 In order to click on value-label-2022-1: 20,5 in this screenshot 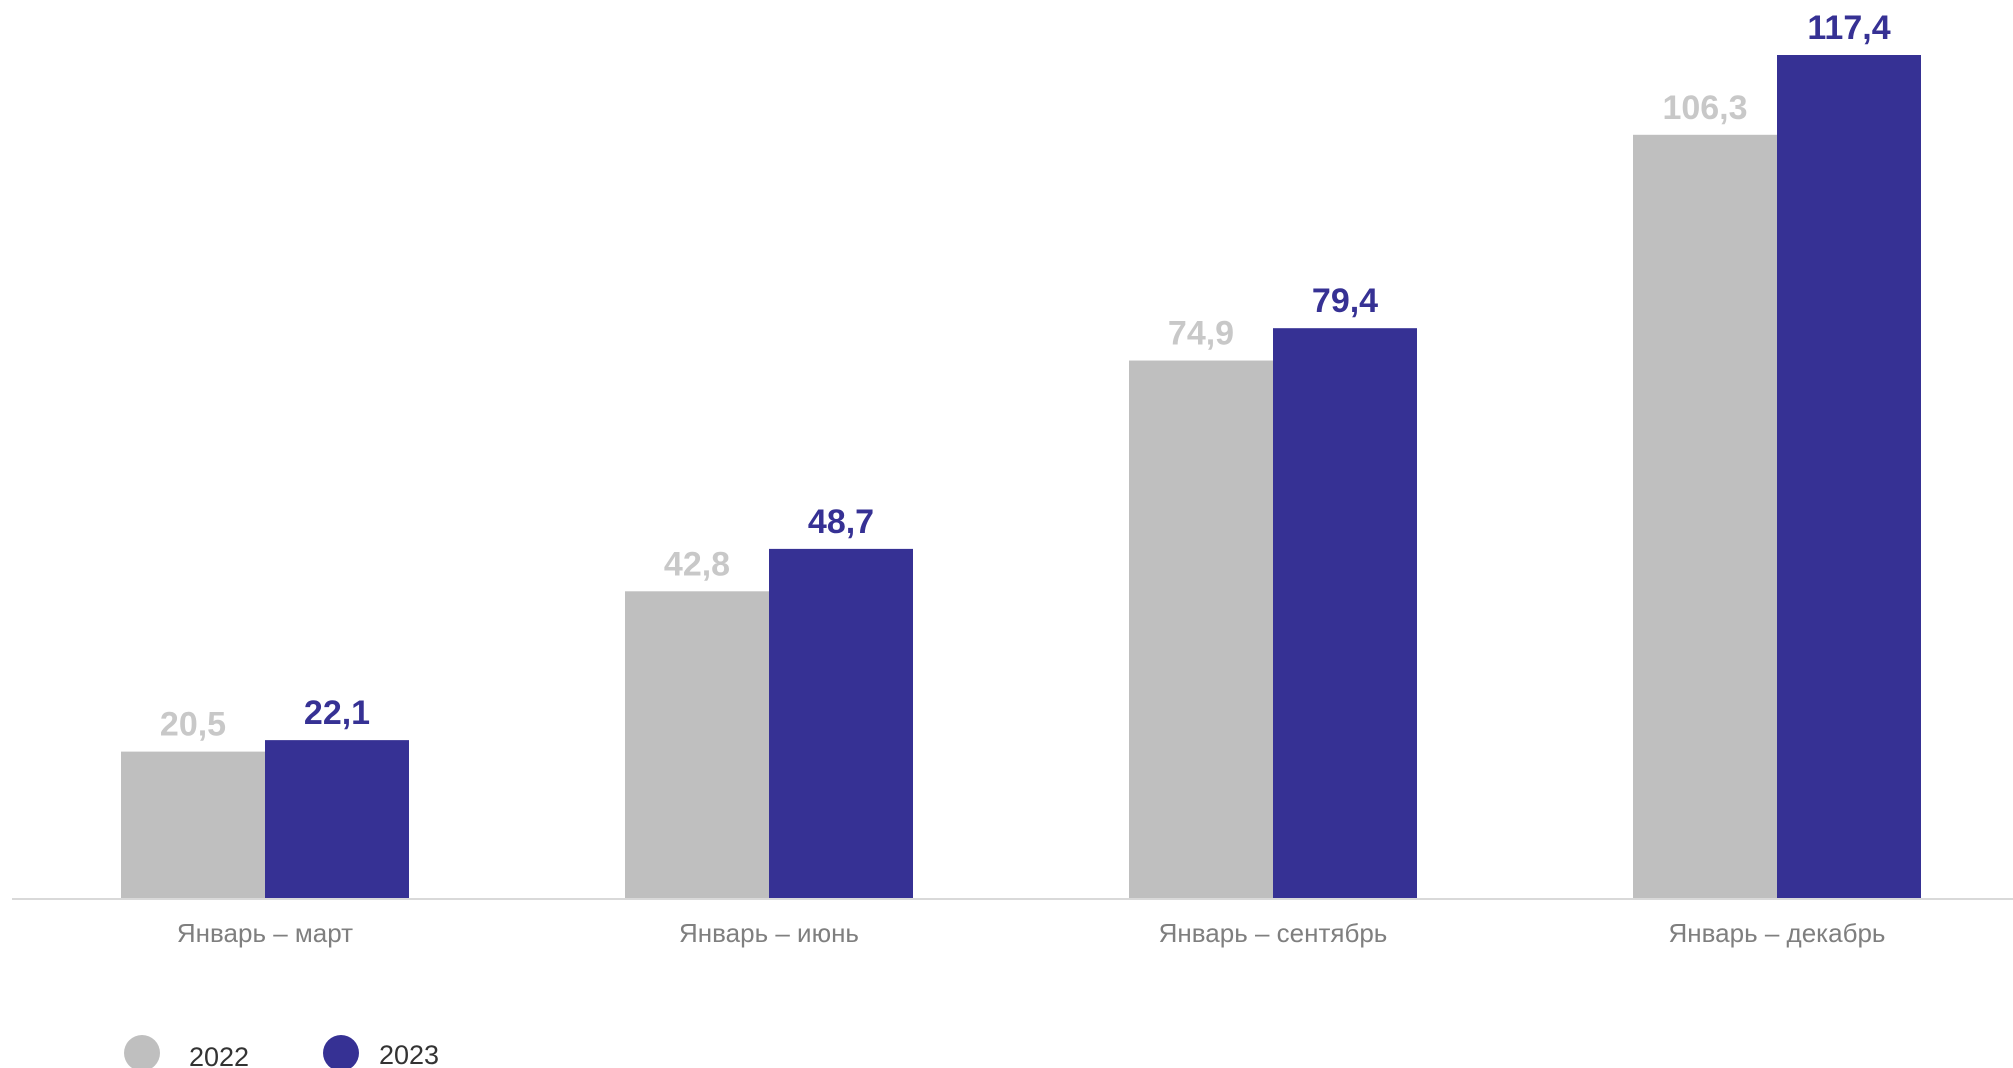, I will do `click(193, 725)`.